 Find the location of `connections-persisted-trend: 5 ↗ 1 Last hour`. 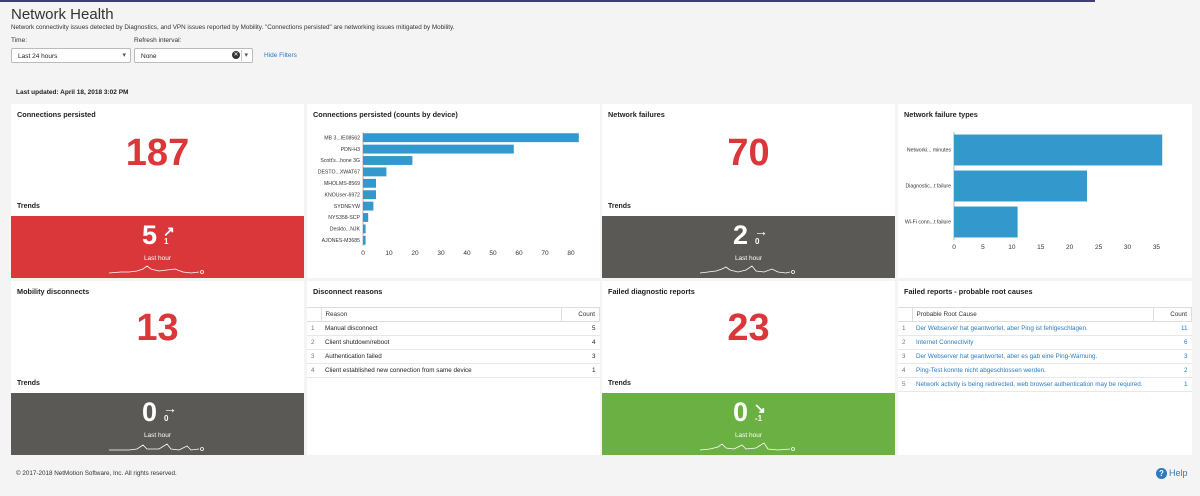

connections-persisted-trend: 5 ↗ 1 Last hour is located at coordinates (157, 247).